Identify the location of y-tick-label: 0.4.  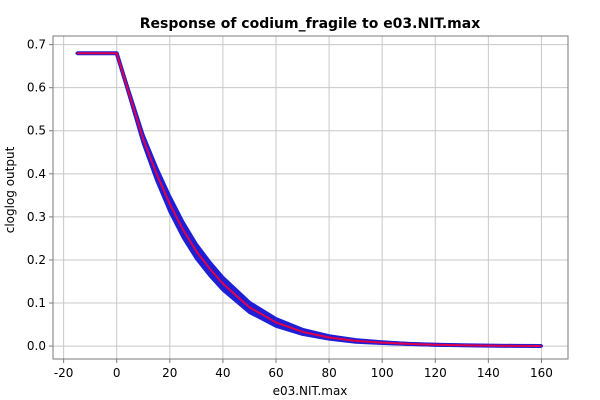
(36, 174).